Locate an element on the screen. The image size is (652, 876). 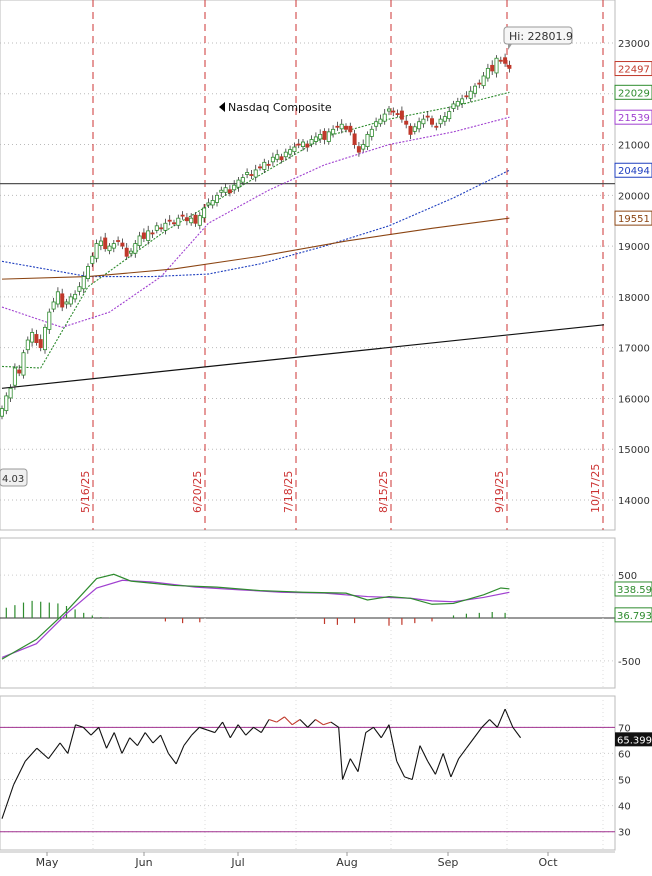
month-label: Sep is located at coordinates (448, 862).